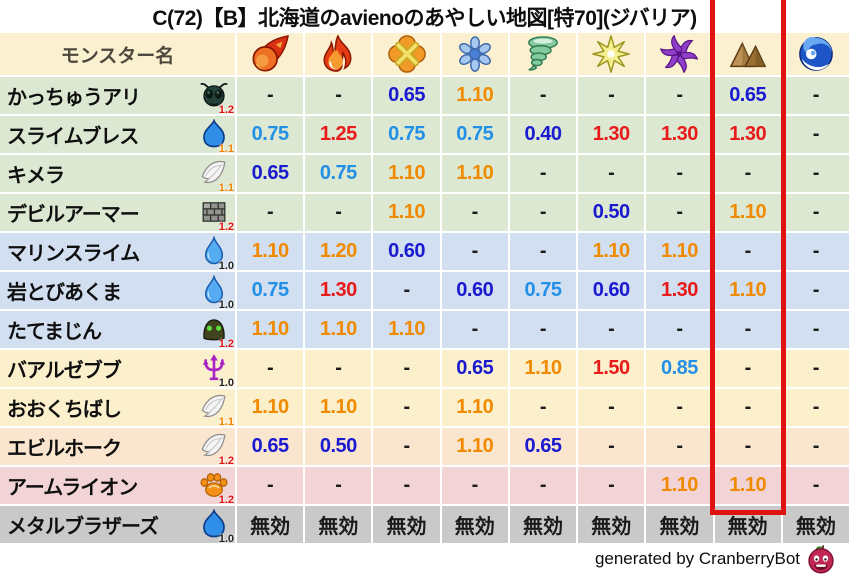  What do you see at coordinates (36, 176) in the screenshot?
I see `monster-name: キメラ` at bounding box center [36, 176].